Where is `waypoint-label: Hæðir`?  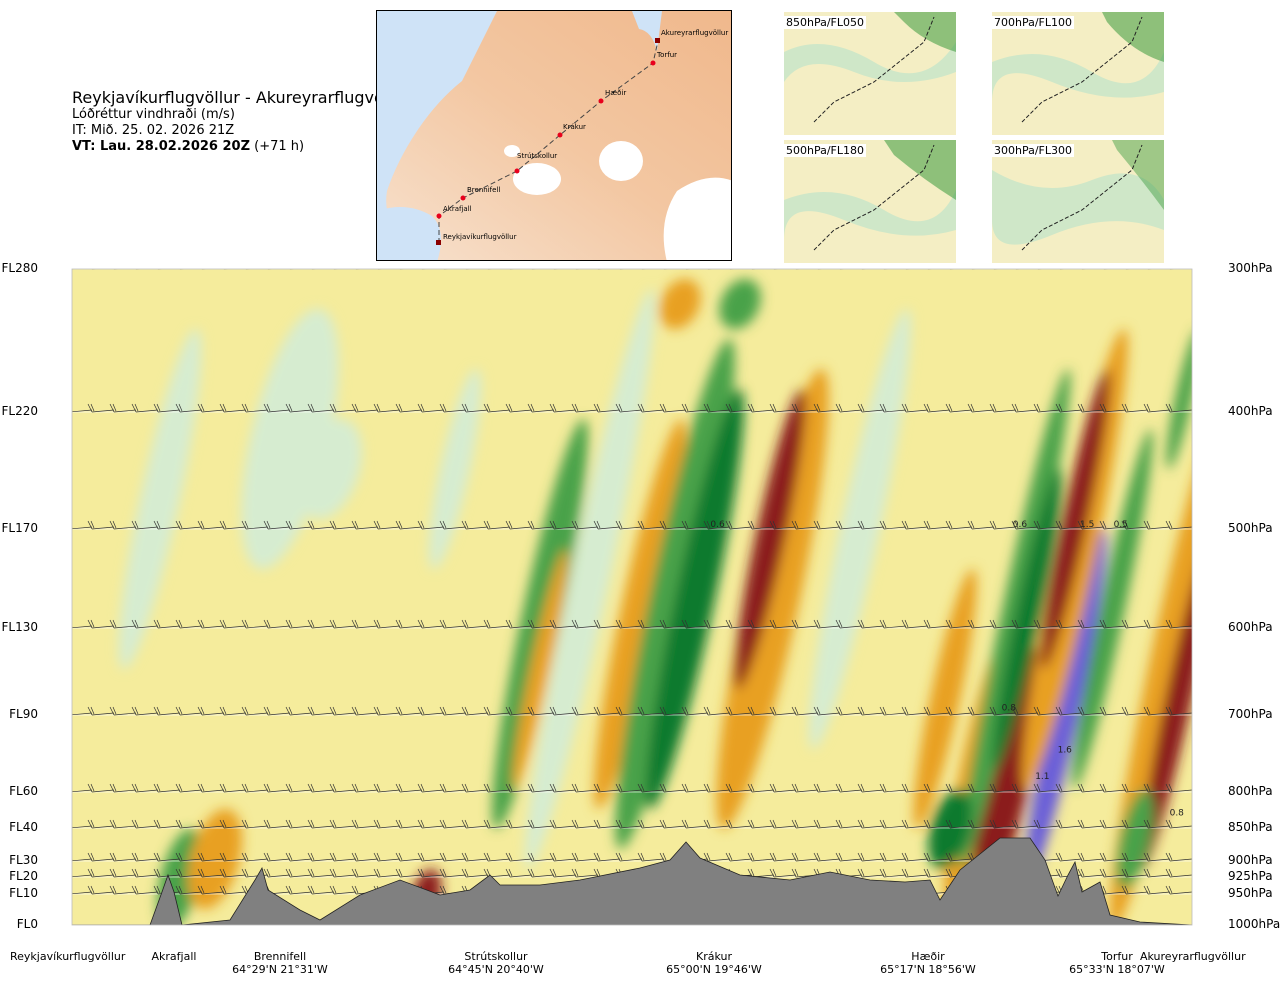
waypoint-label: Hæðir is located at coordinates (928, 956).